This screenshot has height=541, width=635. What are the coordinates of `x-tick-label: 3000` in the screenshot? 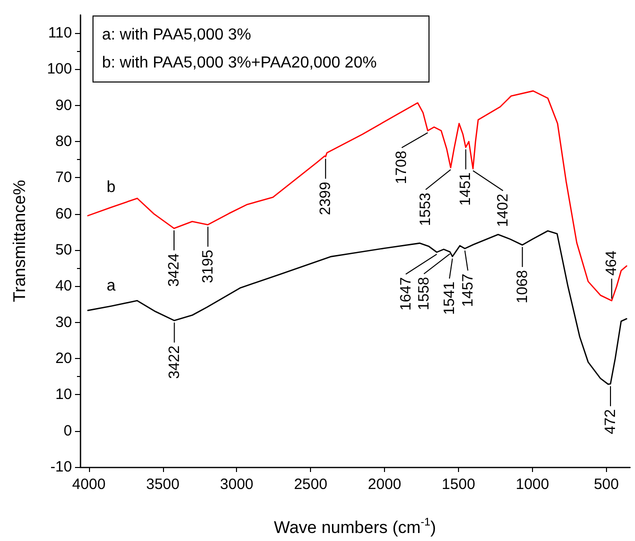 It's located at (237, 484).